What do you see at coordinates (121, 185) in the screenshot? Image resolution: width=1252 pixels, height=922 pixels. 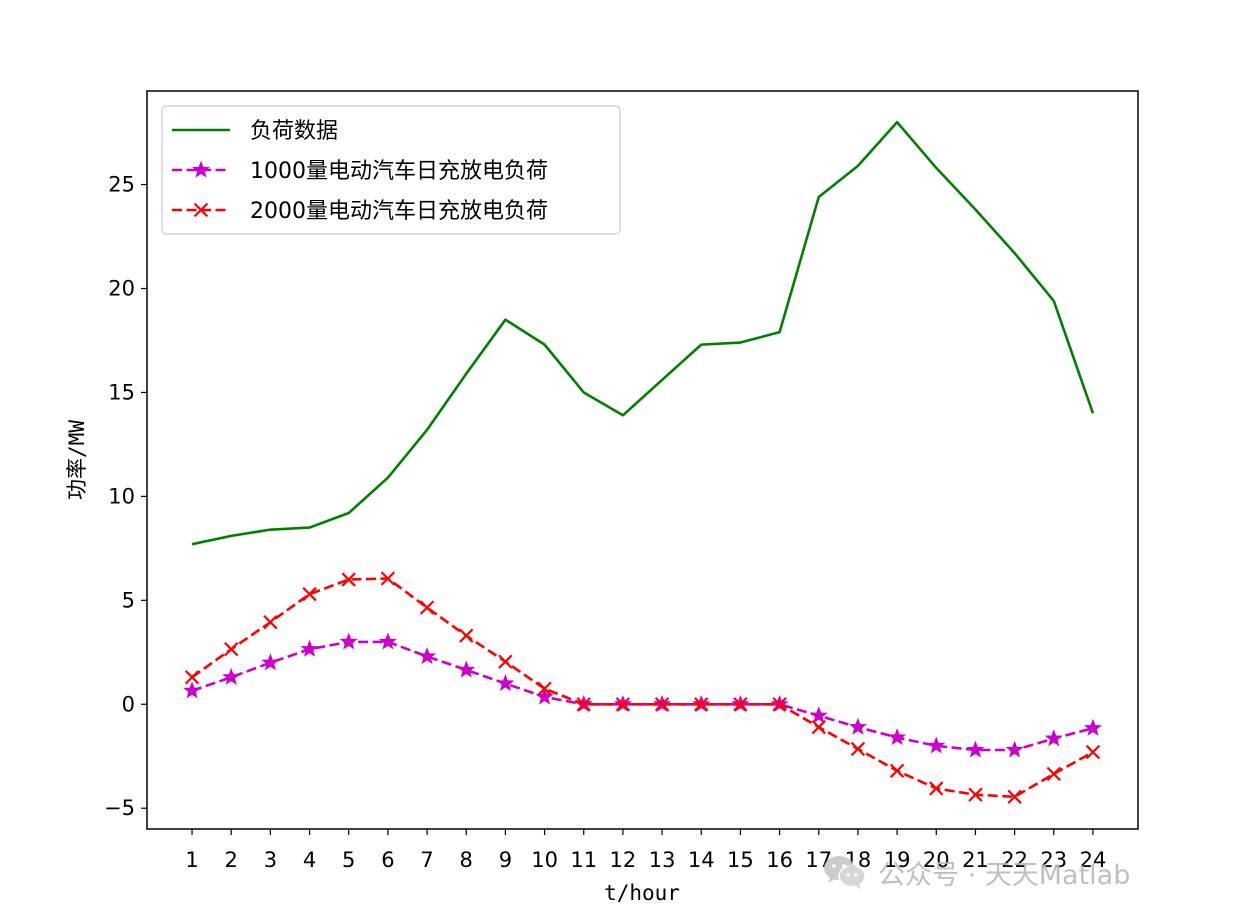 I see `y-tick-label: 25` at bounding box center [121, 185].